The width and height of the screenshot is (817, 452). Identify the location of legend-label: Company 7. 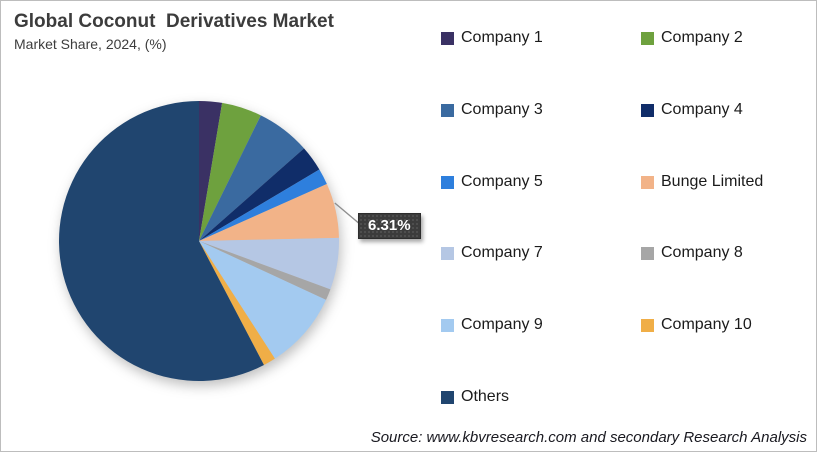
(502, 253).